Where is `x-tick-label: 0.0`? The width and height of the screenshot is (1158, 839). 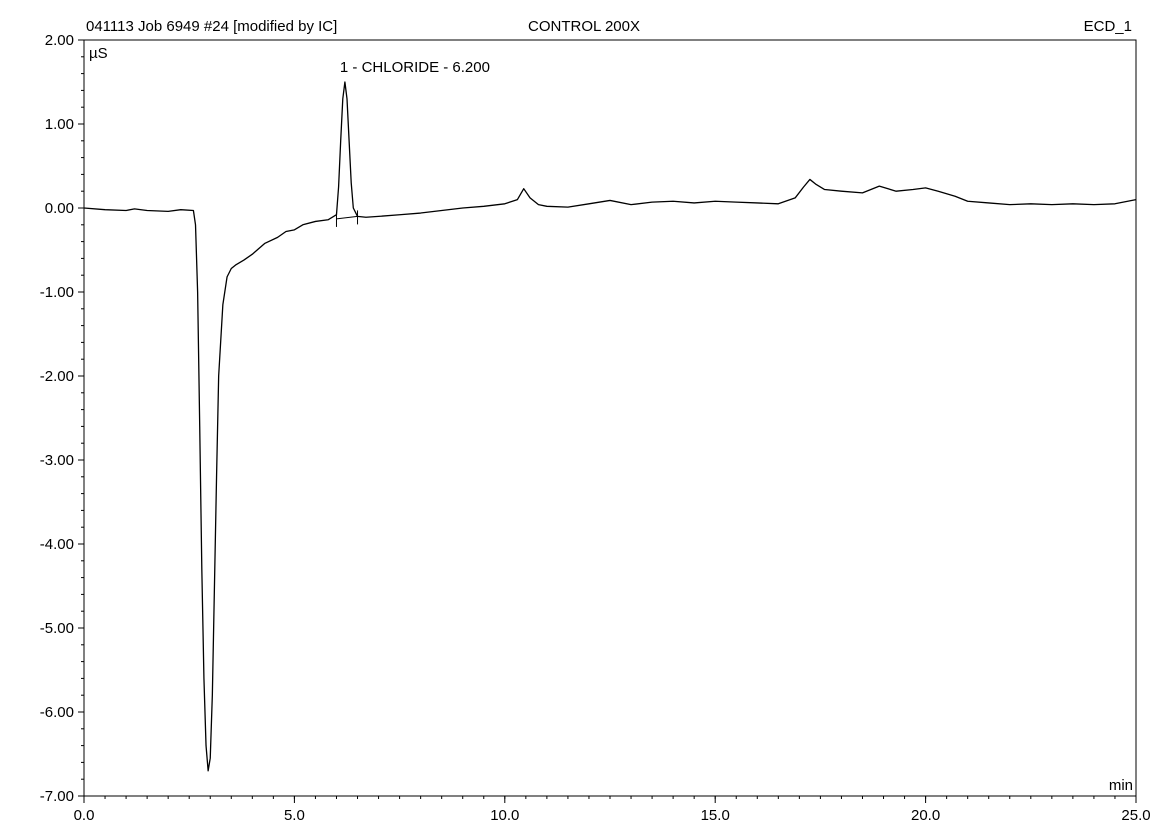 x-tick-label: 0.0 is located at coordinates (84, 815).